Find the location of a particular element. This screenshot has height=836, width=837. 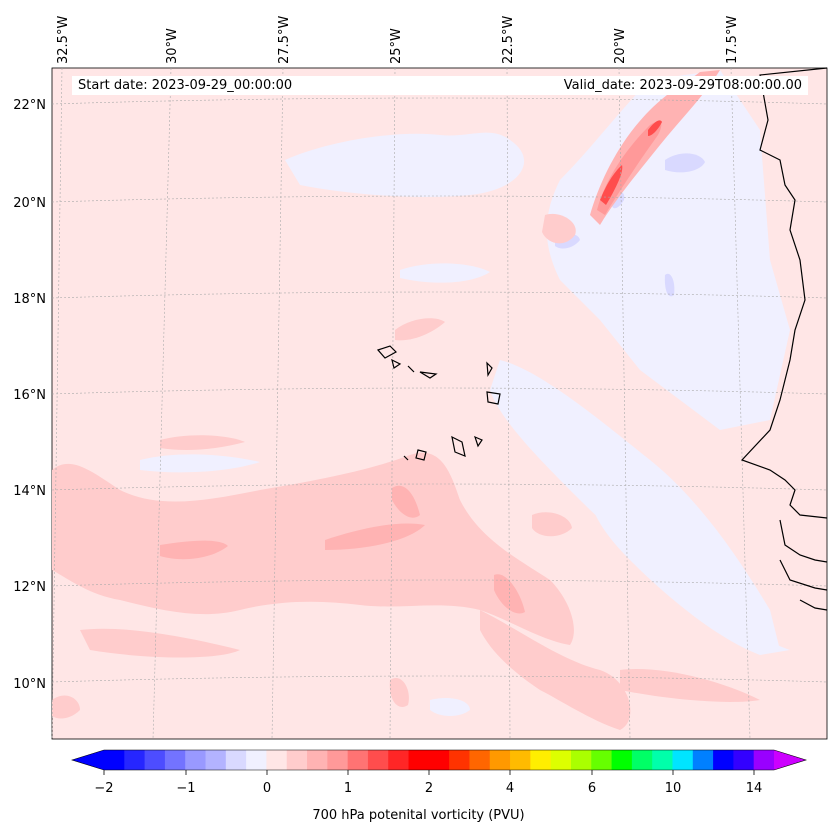

lat-tick-label: 16°N is located at coordinates (29, 395).